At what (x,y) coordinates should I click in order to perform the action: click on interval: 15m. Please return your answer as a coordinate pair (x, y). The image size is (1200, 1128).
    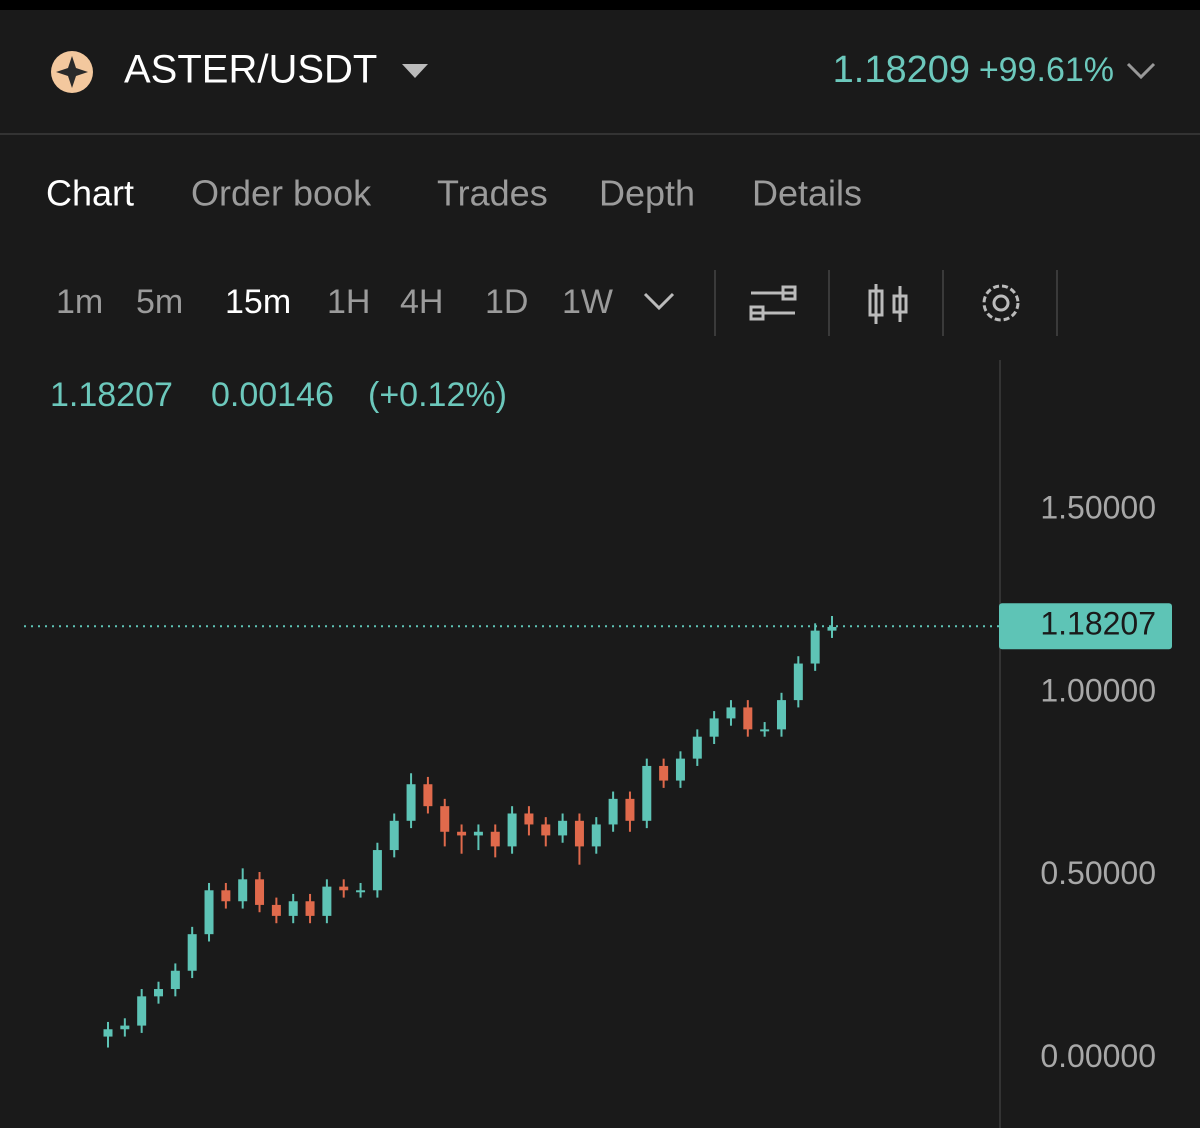
    Looking at the image, I should click on (258, 302).